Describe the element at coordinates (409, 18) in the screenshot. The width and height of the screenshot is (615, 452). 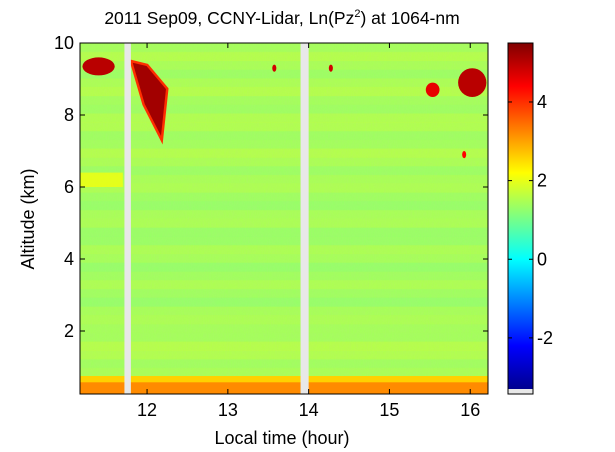
I see `chart-title-suffix: ) at 1064-nm` at that location.